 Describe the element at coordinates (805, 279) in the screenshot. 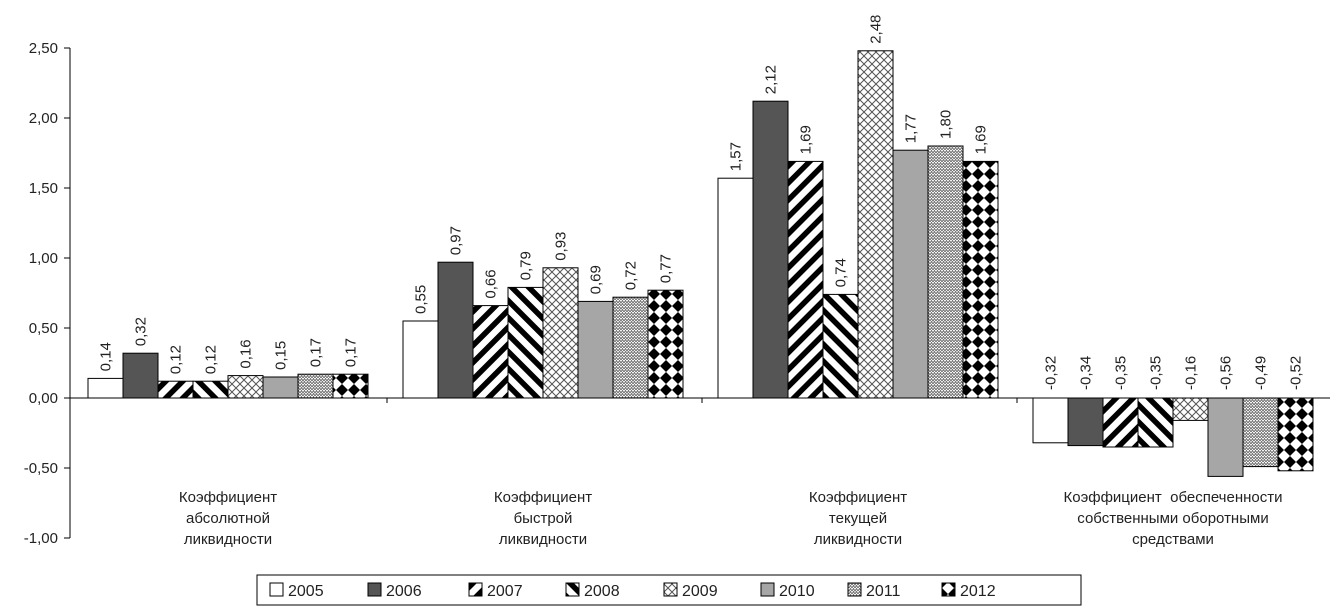

I see `bar-2007-cat3` at that location.